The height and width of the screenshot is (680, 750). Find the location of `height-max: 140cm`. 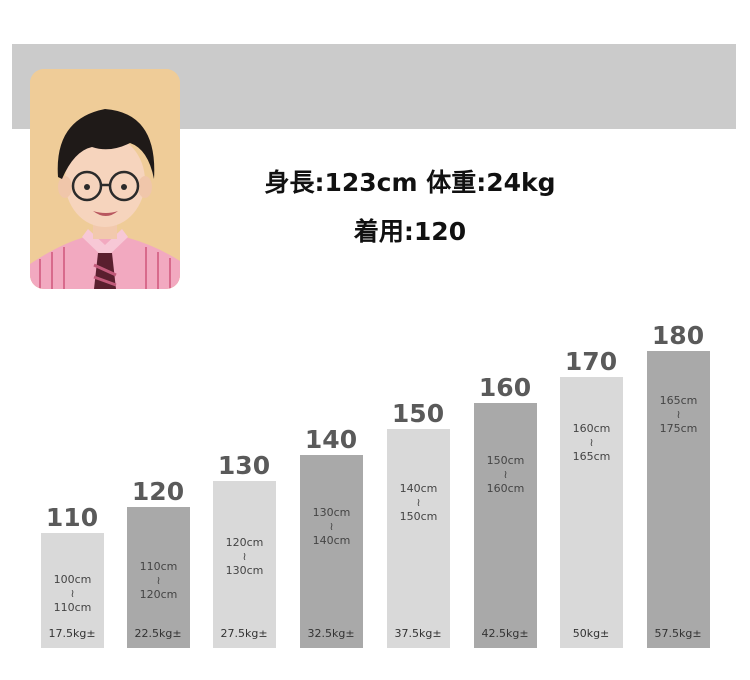

height-max: 140cm is located at coordinates (331, 540).